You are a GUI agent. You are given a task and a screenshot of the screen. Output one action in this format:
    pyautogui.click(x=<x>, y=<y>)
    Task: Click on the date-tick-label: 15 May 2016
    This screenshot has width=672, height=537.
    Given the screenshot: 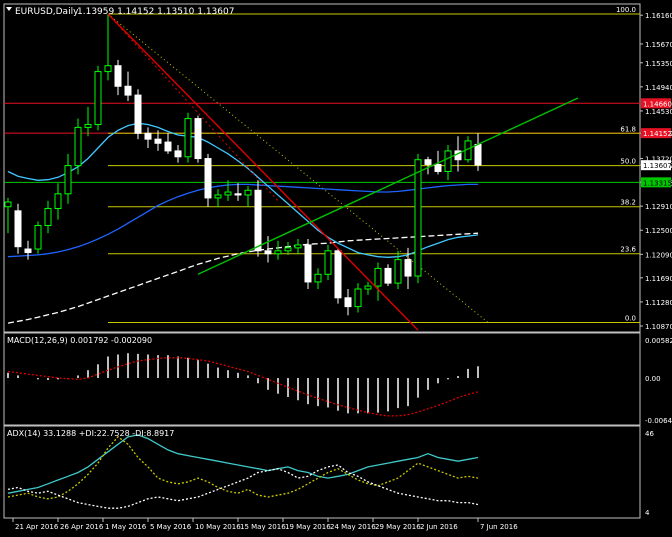 What is the action you would take?
    pyautogui.click(x=263, y=527)
    